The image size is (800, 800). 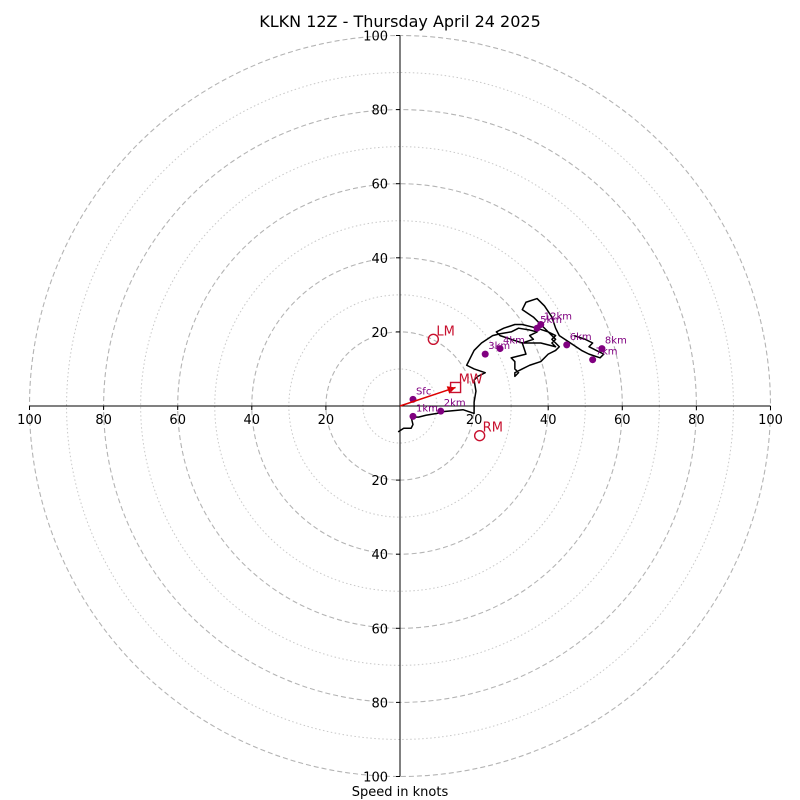 I want to click on height-marker-label: 8km, so click(x=616, y=341).